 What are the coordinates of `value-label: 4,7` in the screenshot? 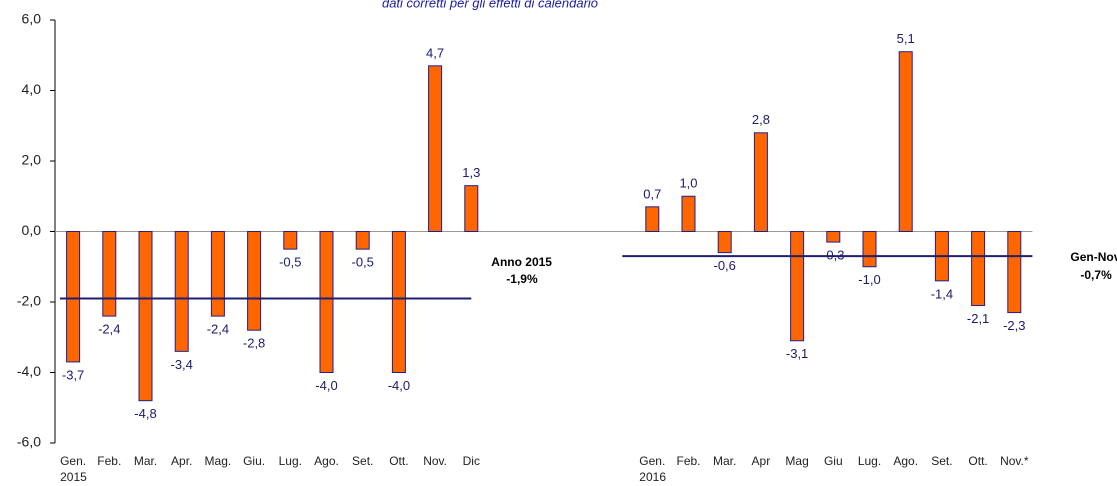 It's located at (435, 52).